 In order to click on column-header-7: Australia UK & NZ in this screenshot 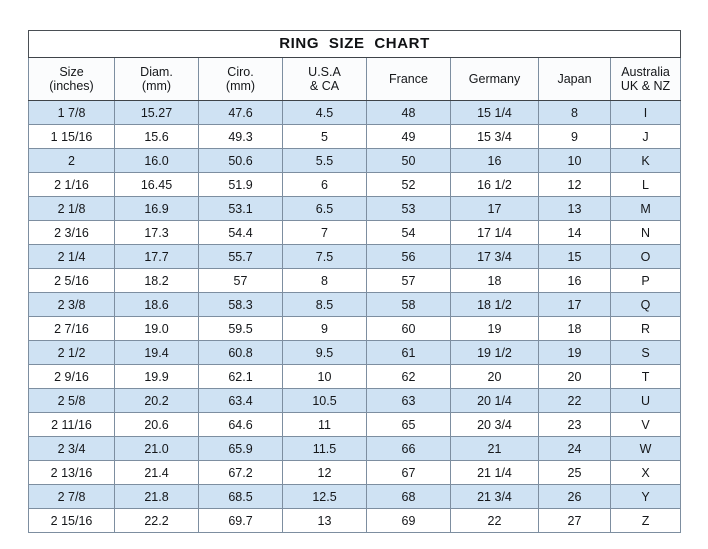, I will do `click(645, 79)`.